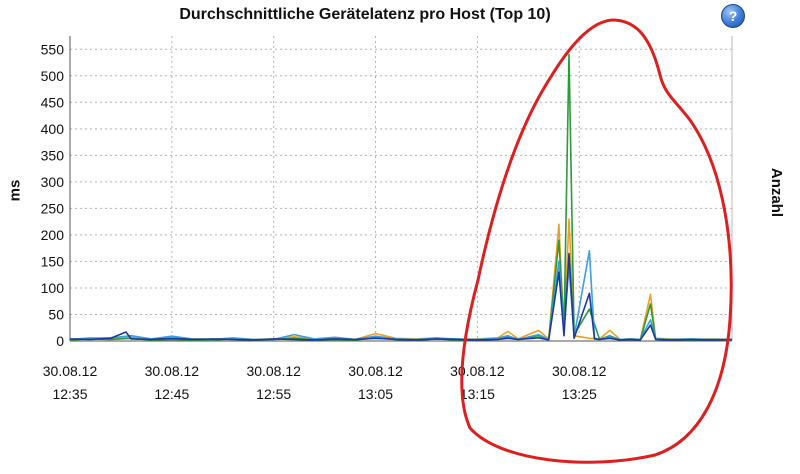  I want to click on x-tick-time: 12:55, so click(273, 394).